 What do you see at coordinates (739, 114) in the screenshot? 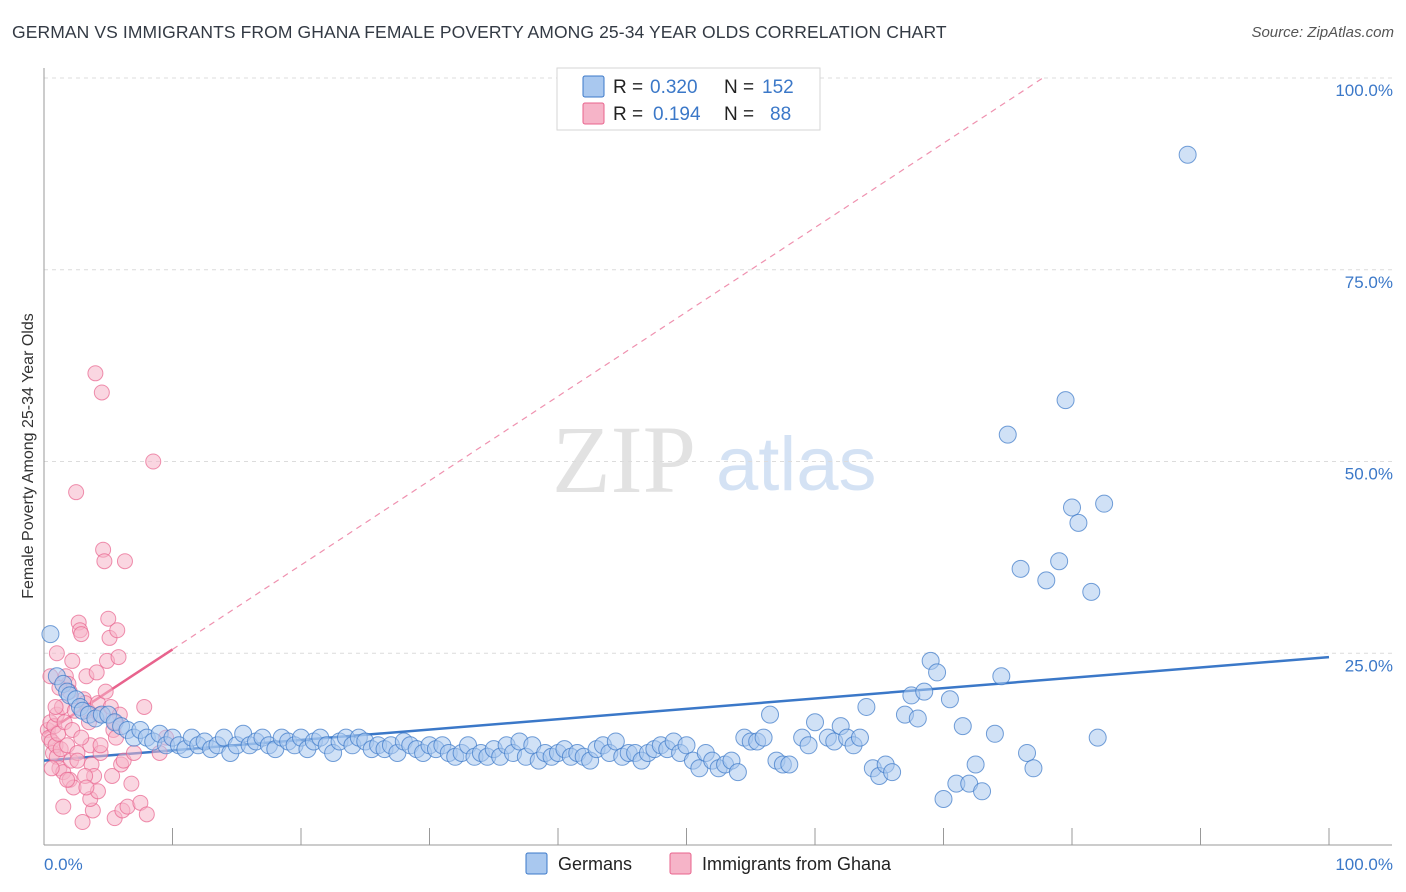
I see `legend-n-label-ghana: N =` at bounding box center [739, 114].